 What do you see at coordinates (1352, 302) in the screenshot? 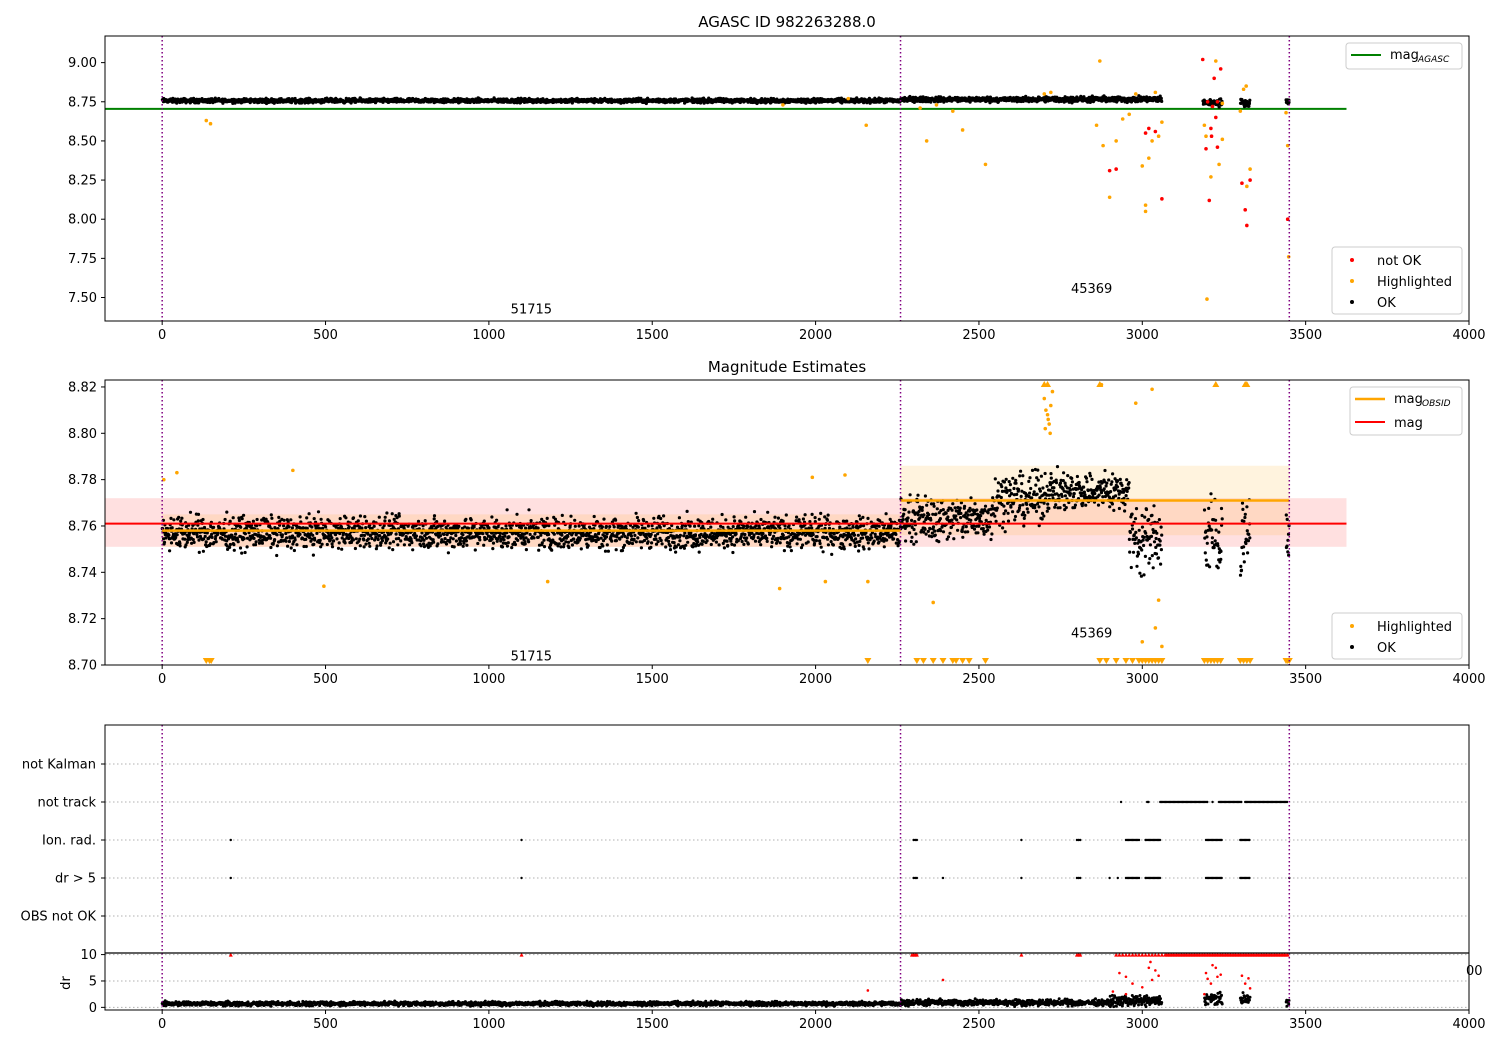
I see `legend-marker` at bounding box center [1352, 302].